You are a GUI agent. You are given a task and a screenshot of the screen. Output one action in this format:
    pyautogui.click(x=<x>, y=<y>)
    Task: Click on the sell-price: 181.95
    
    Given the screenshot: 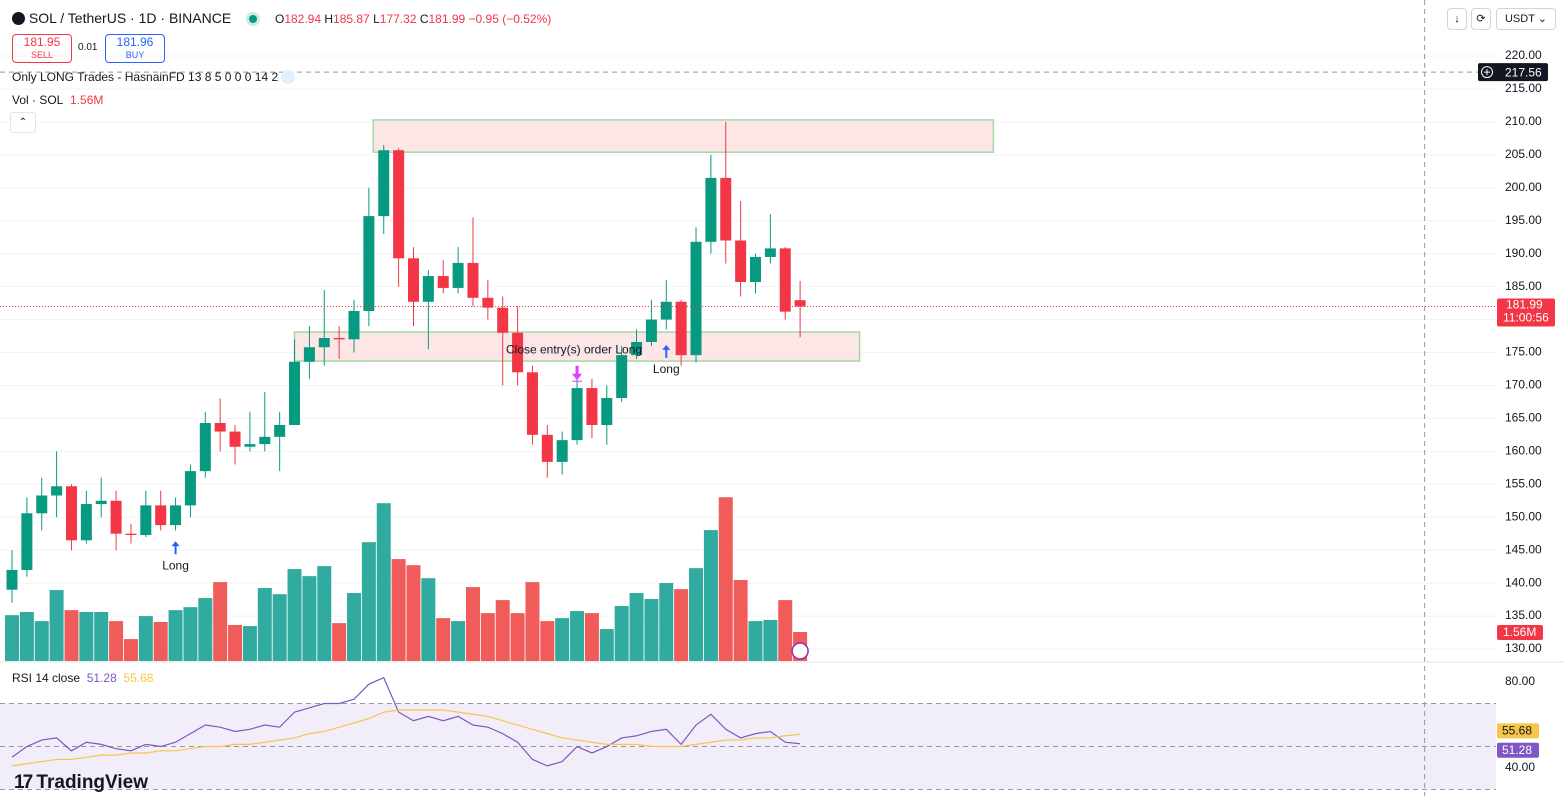 What is the action you would take?
    pyautogui.click(x=42, y=42)
    